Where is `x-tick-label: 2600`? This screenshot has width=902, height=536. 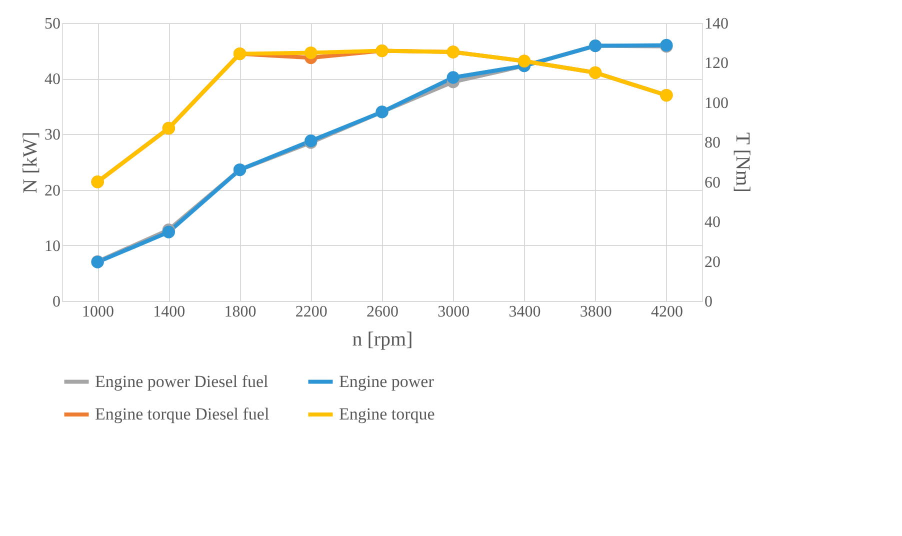
x-tick-label: 2600 is located at coordinates (382, 312).